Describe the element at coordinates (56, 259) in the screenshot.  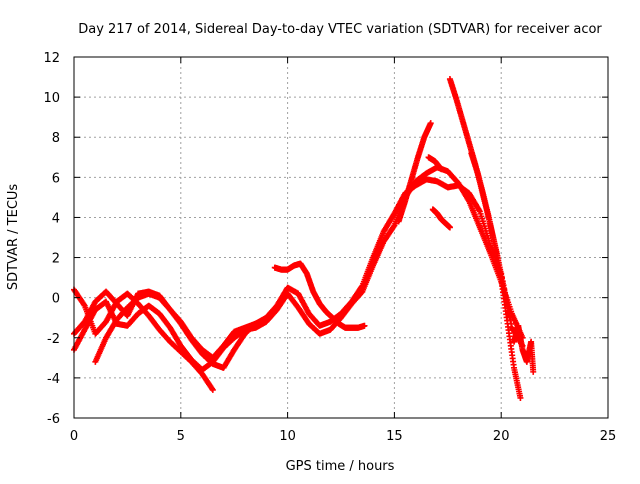
I see `y-tick-label: 2` at that location.